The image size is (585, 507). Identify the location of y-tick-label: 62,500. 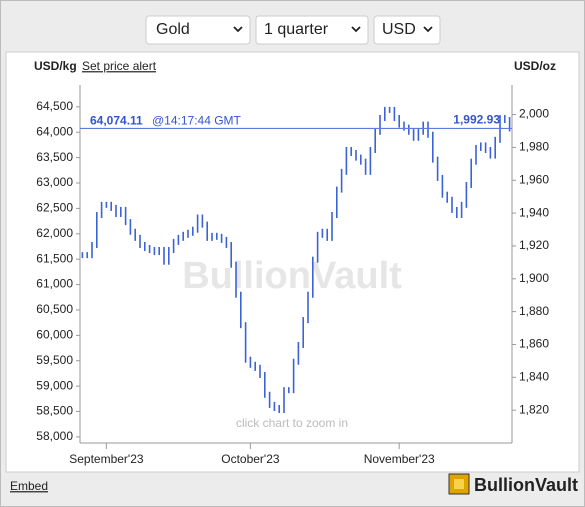
(54, 208).